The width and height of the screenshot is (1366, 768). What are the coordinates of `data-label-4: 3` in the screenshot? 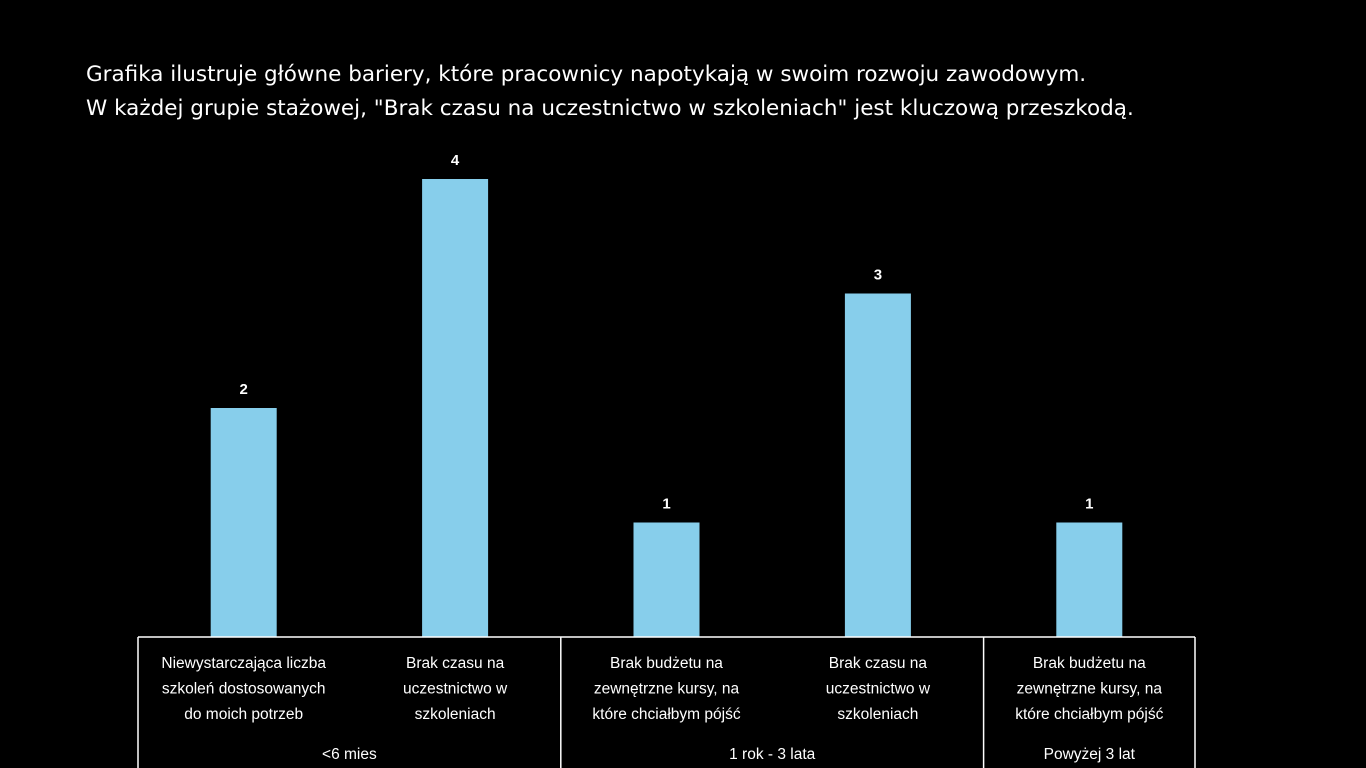 It's located at (878, 275).